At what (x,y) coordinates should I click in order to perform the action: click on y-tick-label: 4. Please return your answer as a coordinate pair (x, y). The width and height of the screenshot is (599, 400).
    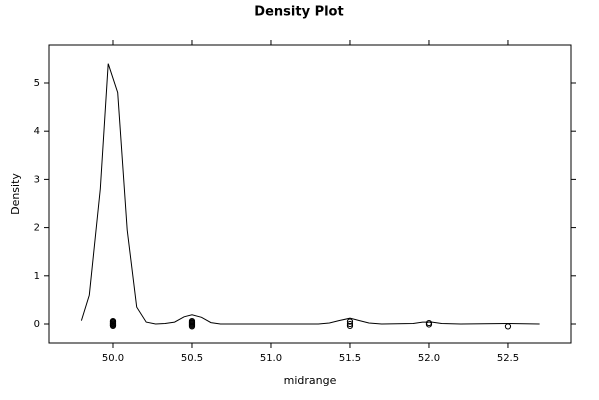
    Looking at the image, I should click on (37, 131).